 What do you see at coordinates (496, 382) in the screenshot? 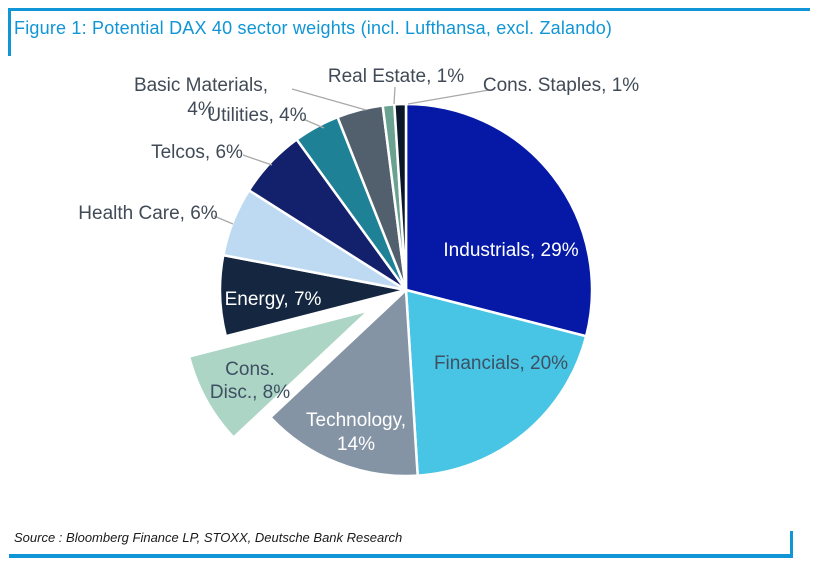
I see `pie-slice-financials` at bounding box center [496, 382].